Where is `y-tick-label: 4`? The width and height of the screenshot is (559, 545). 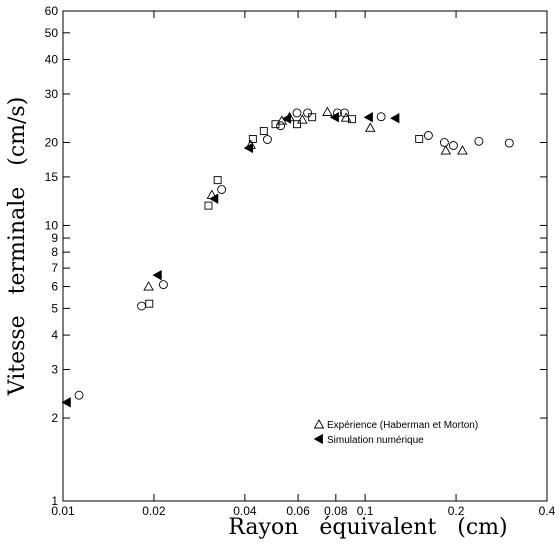
y-tick-label: 4 is located at coordinates (54, 335).